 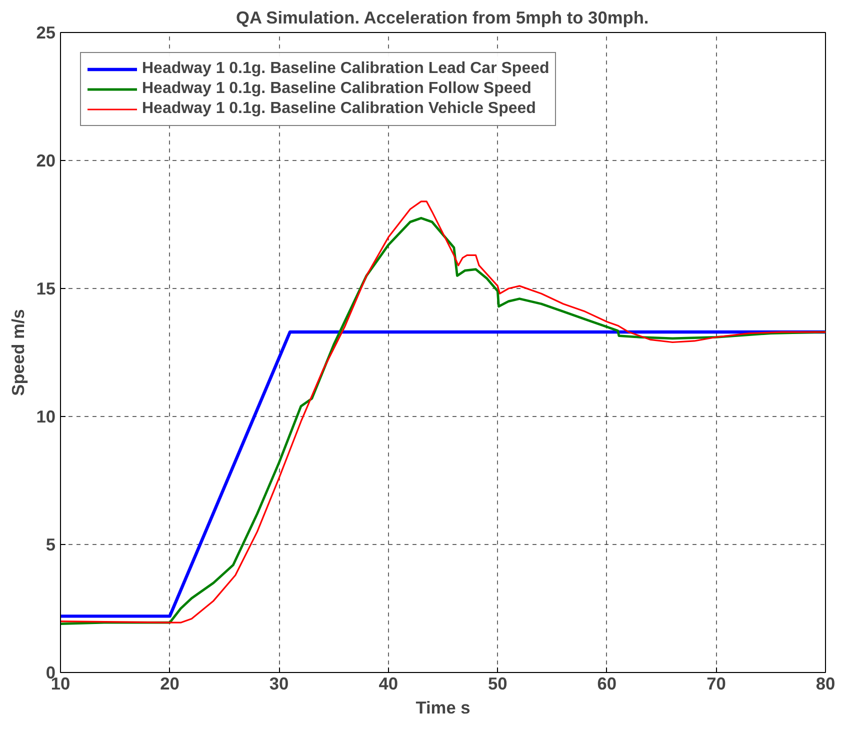 I want to click on x-tick-label: 80, so click(x=826, y=684).